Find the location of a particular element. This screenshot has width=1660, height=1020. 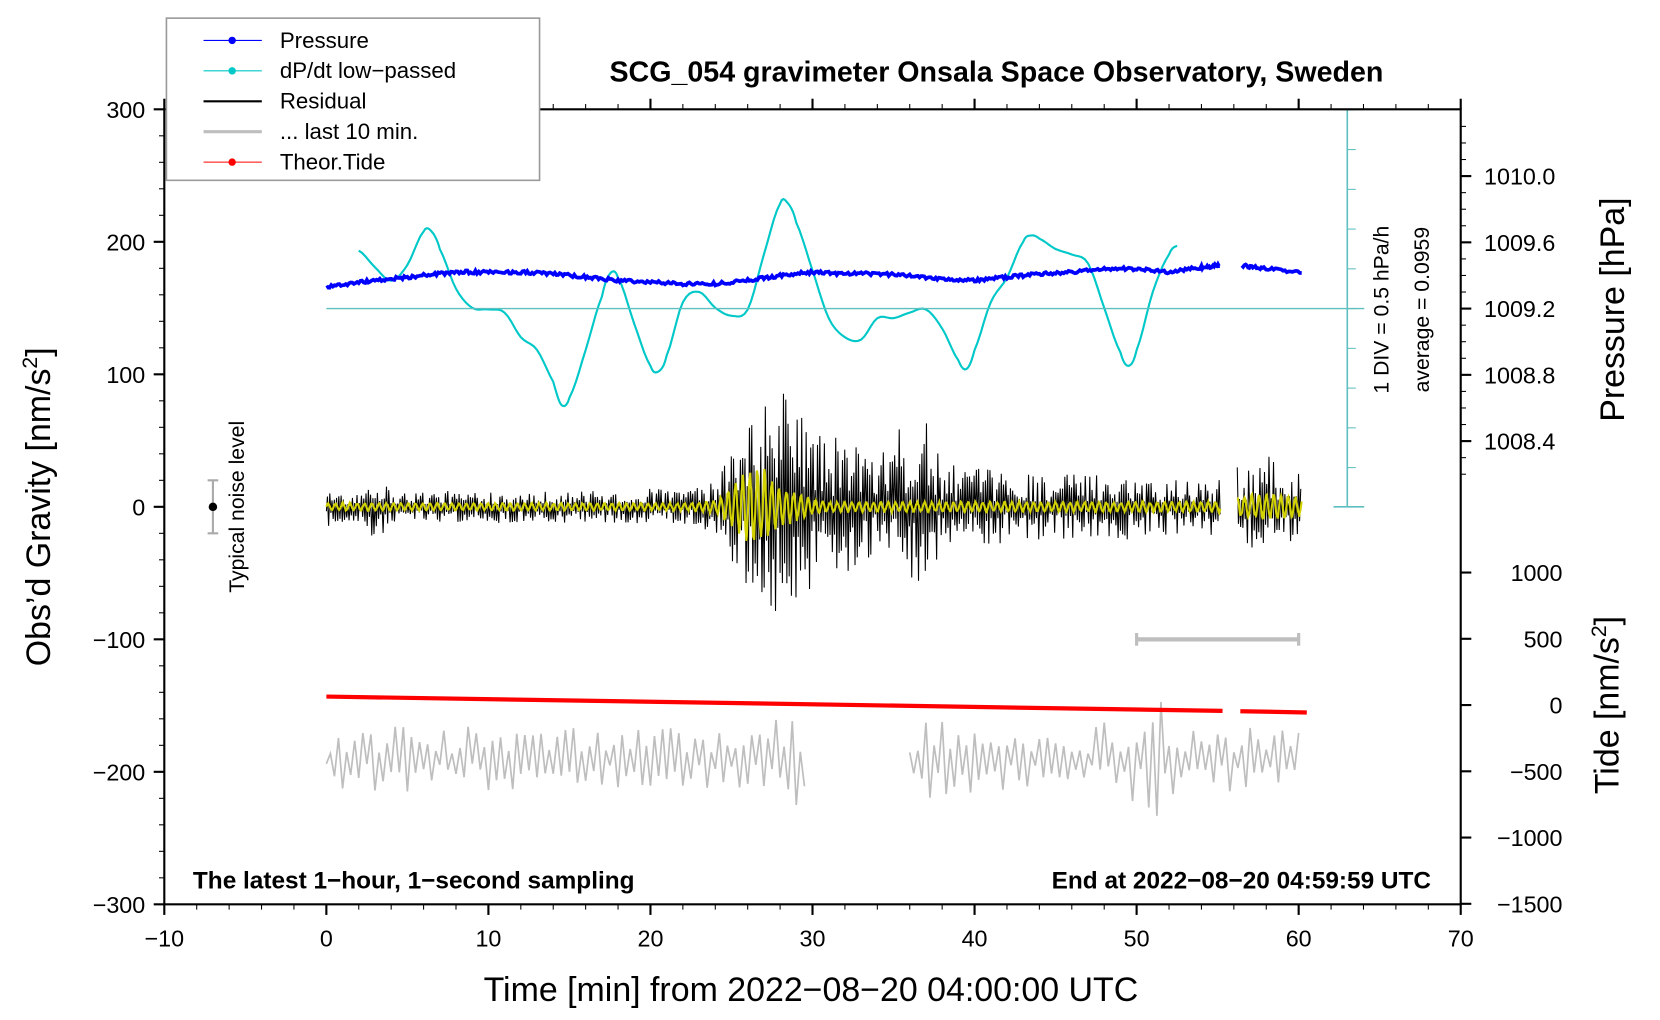

legend-label: dP/dt low−passed is located at coordinates (368, 70).